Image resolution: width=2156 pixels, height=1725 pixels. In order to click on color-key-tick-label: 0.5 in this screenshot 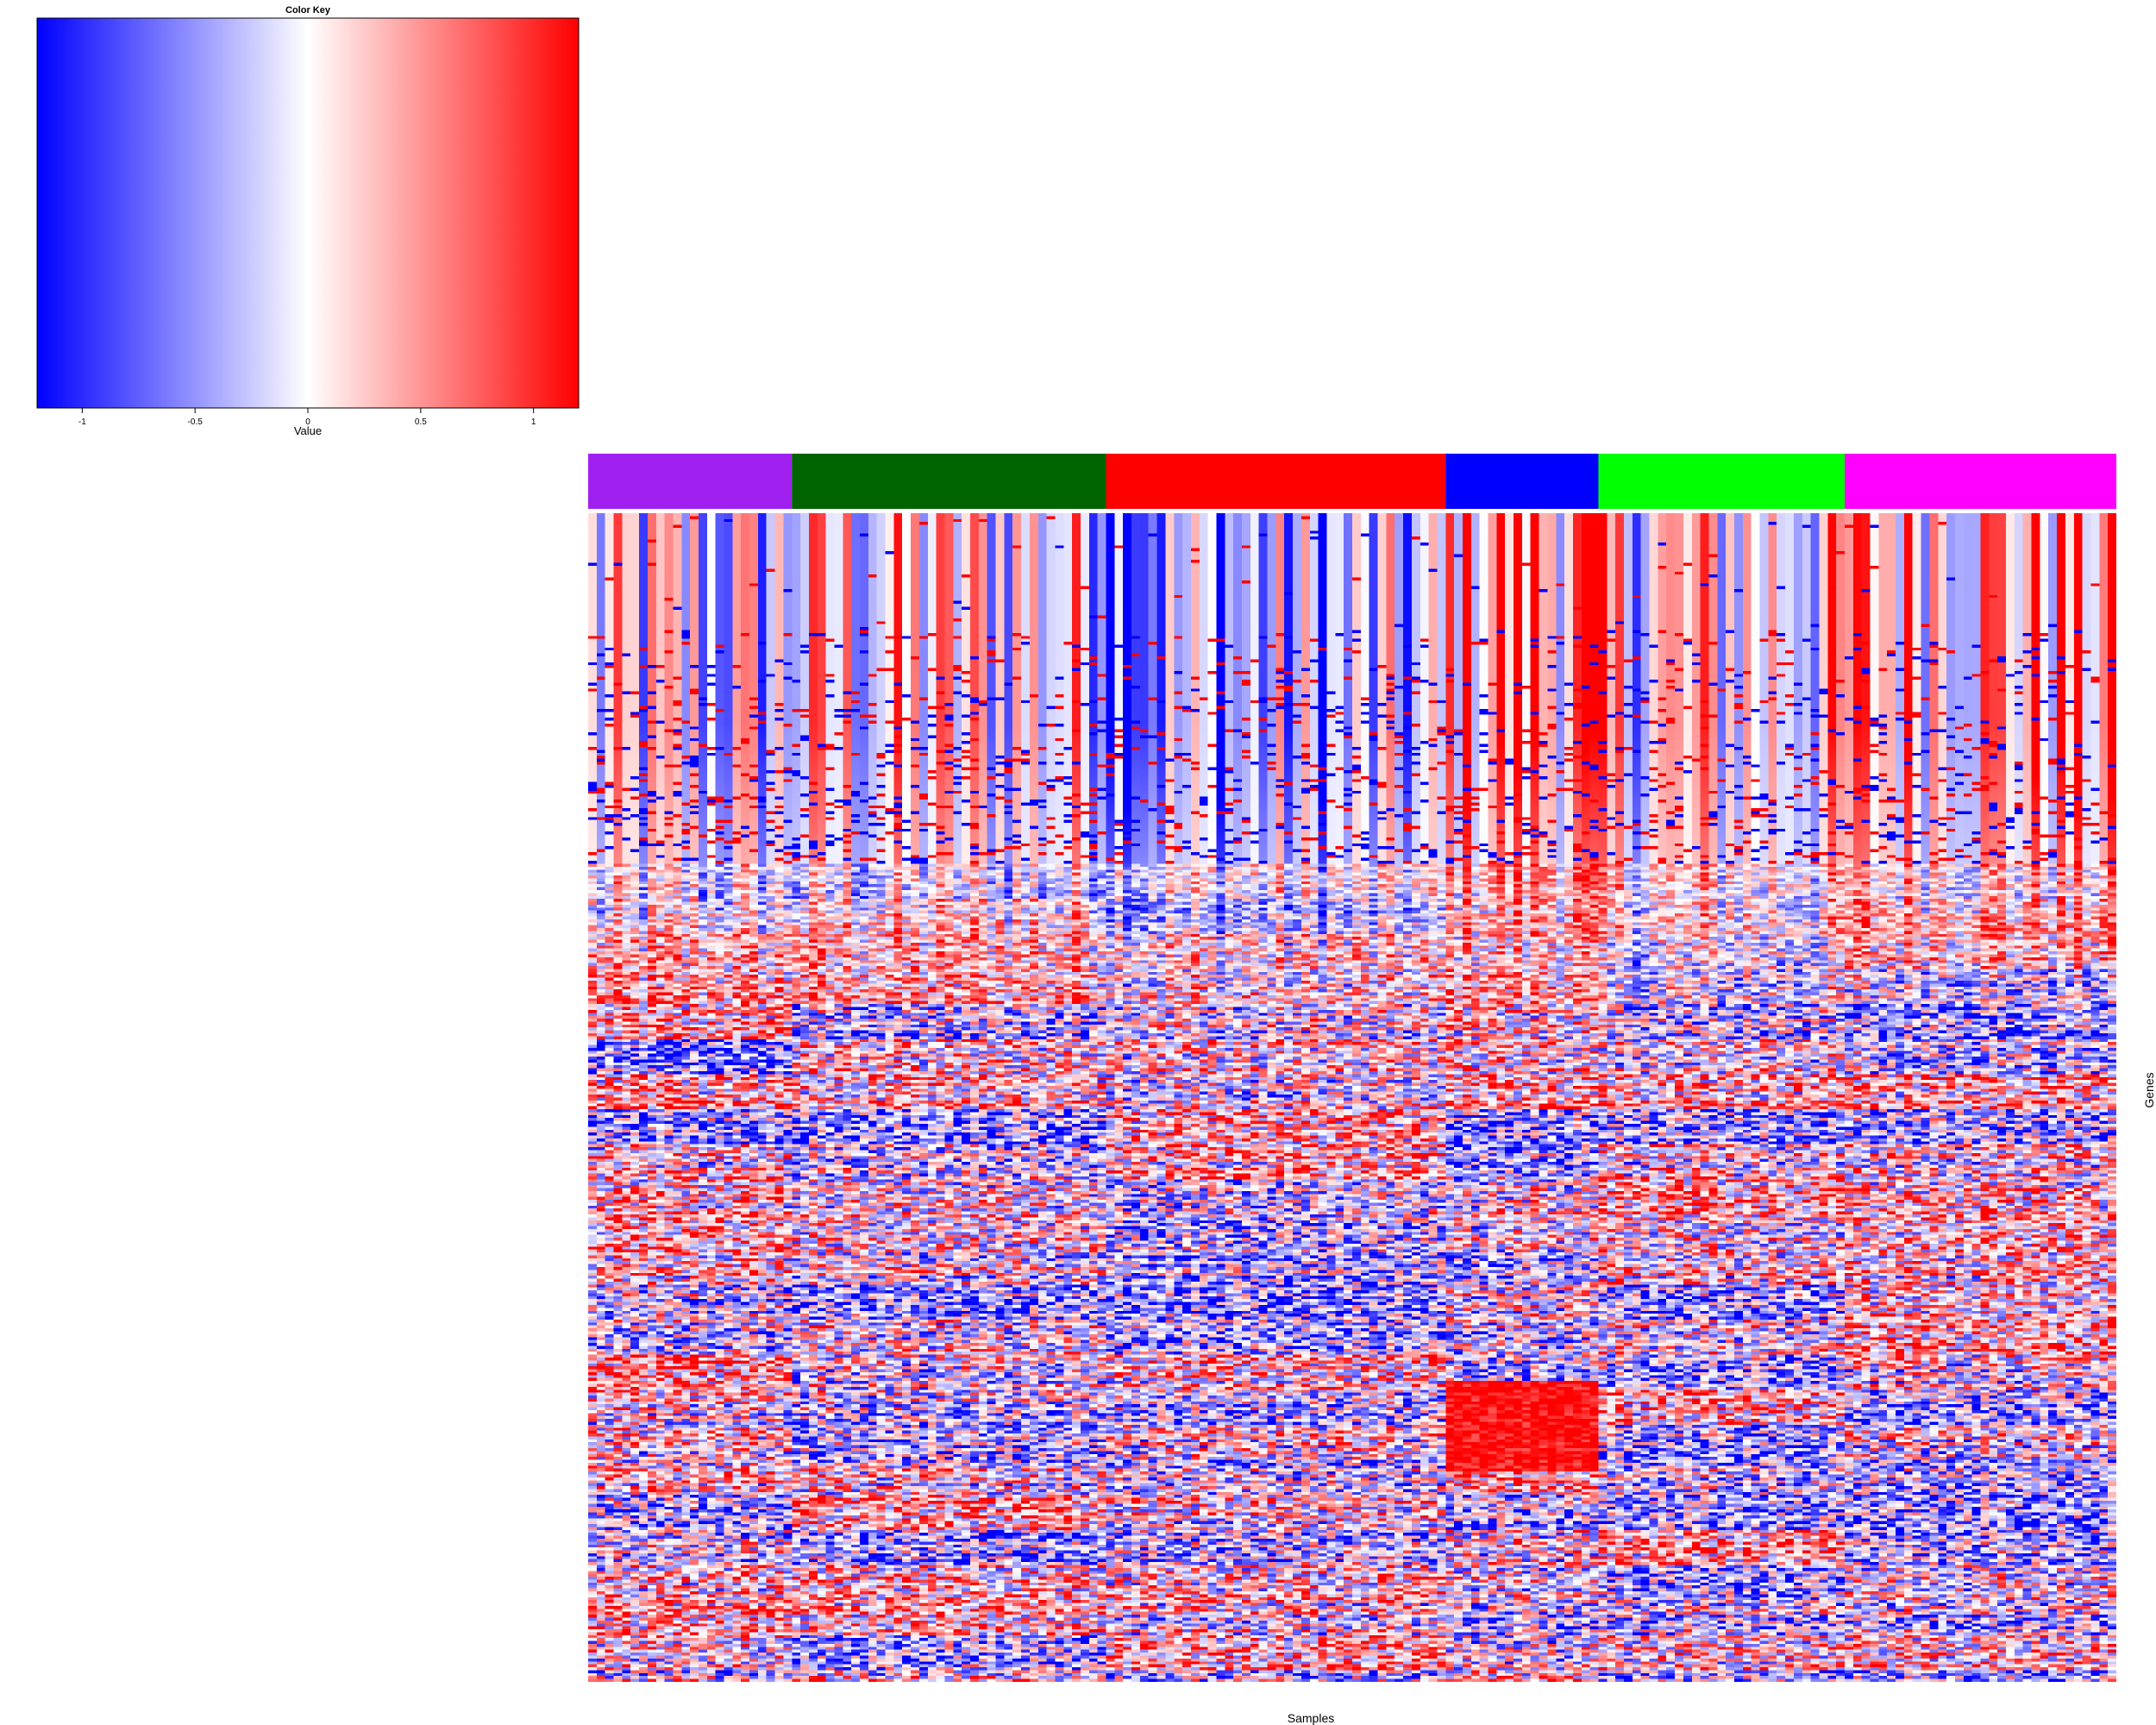, I will do `click(421, 422)`.